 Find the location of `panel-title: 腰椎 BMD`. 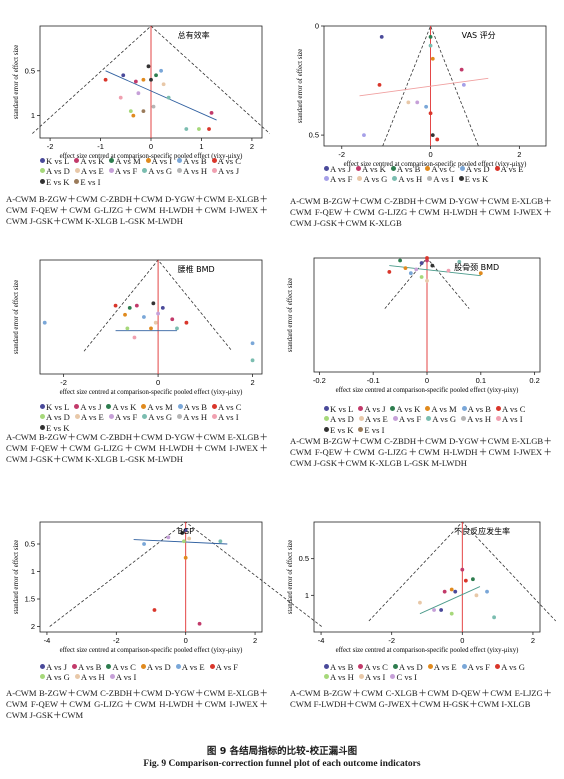

panel-title: 腰椎 BMD is located at coordinates (196, 269).